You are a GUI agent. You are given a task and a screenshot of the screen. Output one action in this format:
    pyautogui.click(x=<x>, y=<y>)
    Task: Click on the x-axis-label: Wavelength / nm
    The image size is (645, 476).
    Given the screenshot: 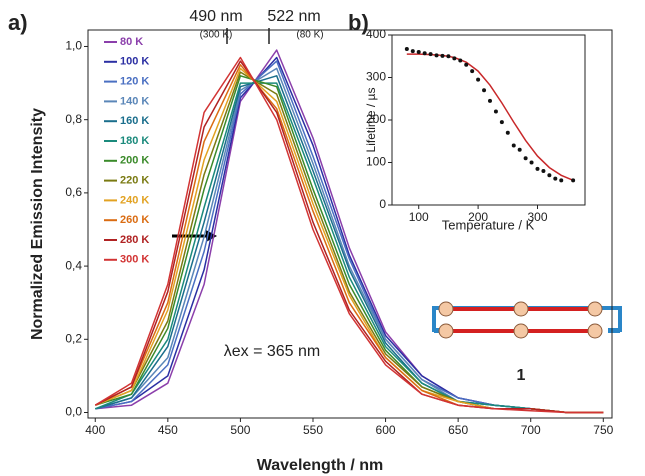 What is the action you would take?
    pyautogui.click(x=320, y=465)
    